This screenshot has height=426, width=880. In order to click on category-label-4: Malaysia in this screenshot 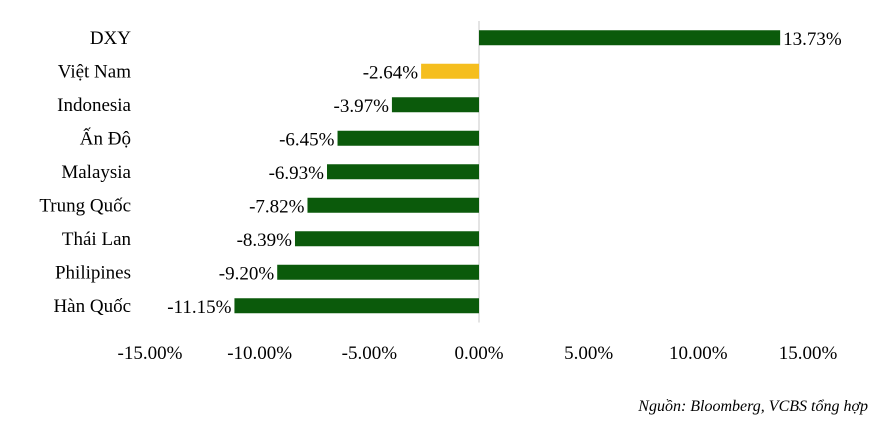, I will do `click(96, 172)`.